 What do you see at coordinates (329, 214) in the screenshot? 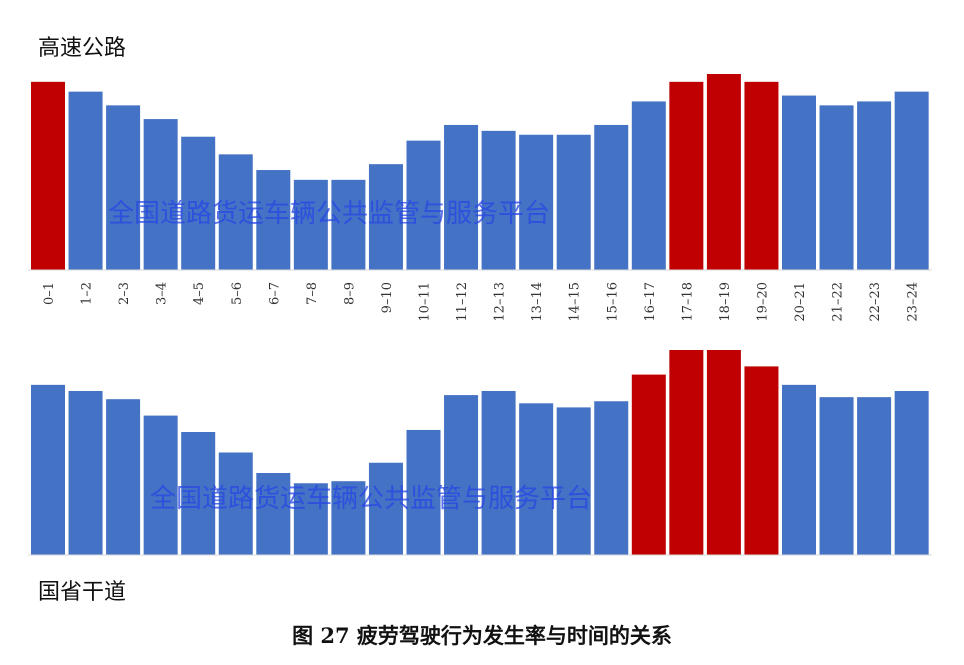
I see `watermark-top: 全国道路货运车辆公共监管与服务平台` at bounding box center [329, 214].